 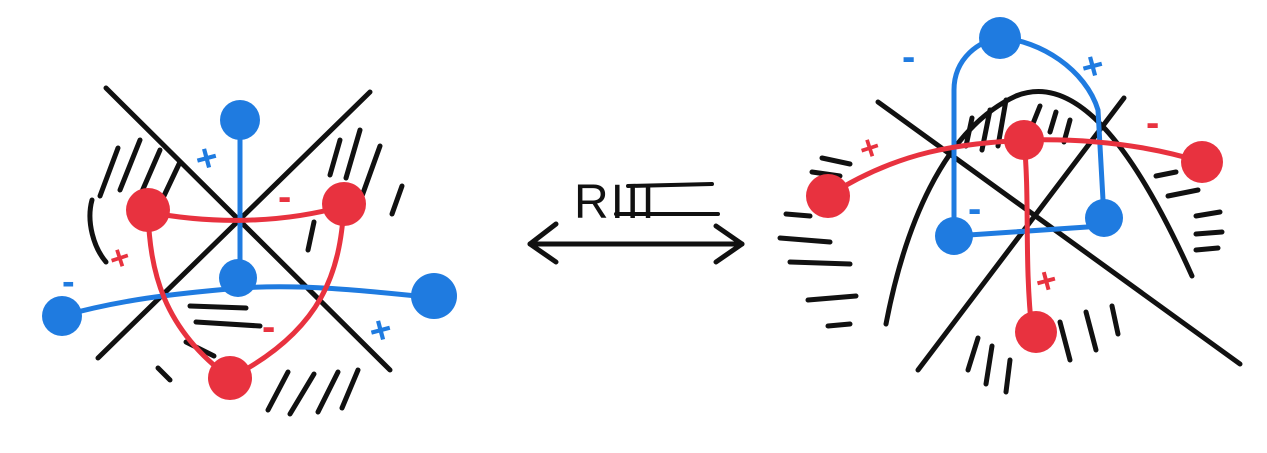 What do you see at coordinates (434, 296) in the screenshot?
I see `left-blue-node-right` at bounding box center [434, 296].